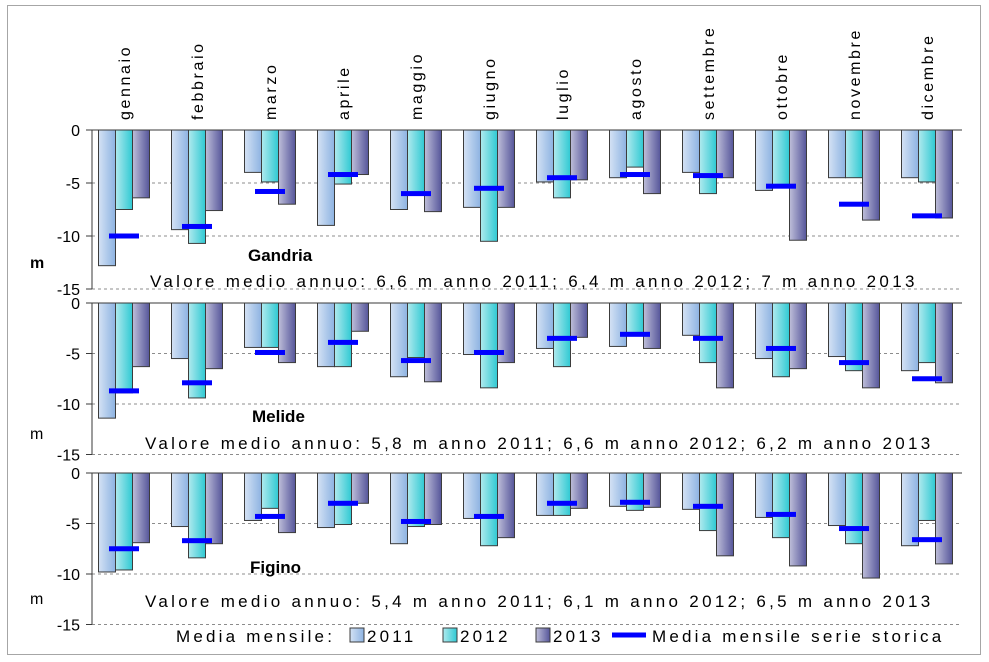  I want to click on month-label-novembre: novembre, so click(855, 74).